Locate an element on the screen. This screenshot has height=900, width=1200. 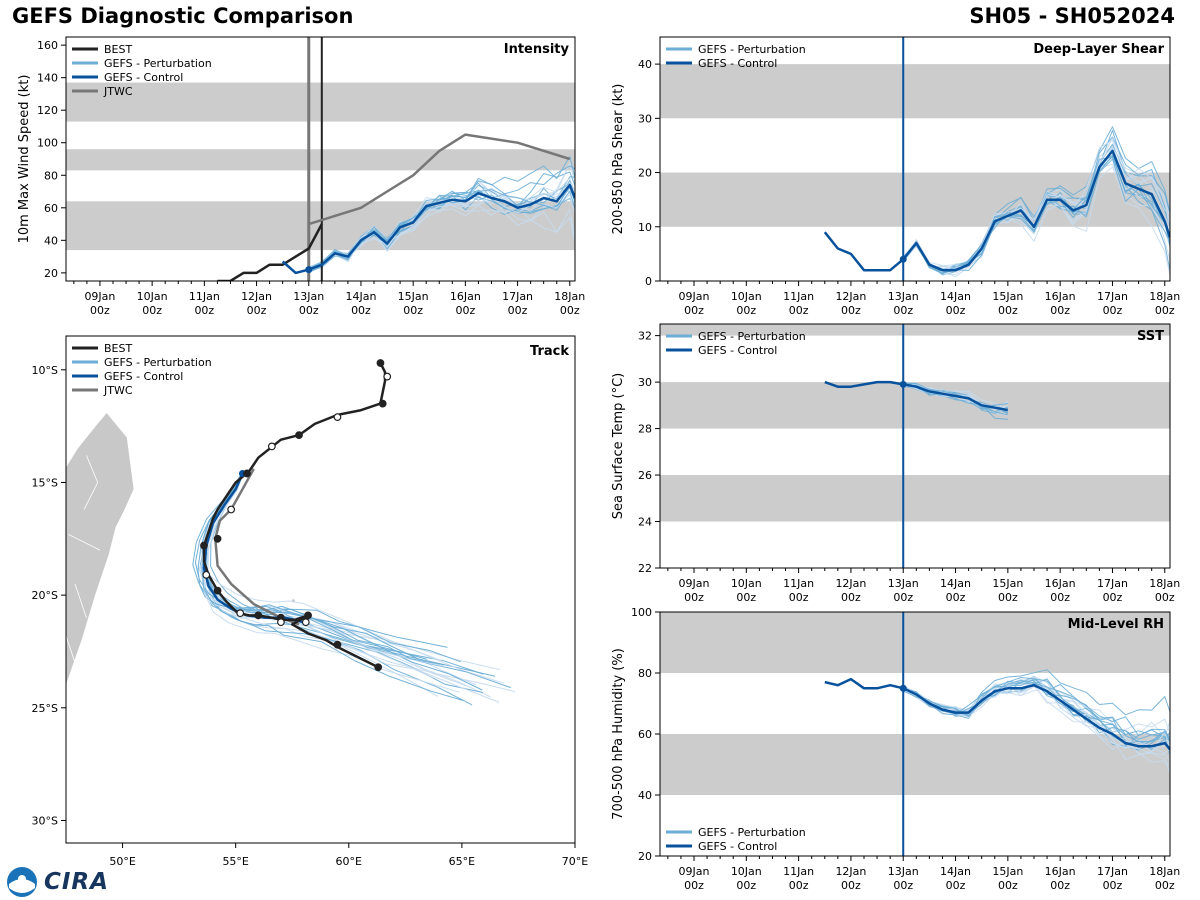
gefs-control-track is located at coordinates (253, 548).